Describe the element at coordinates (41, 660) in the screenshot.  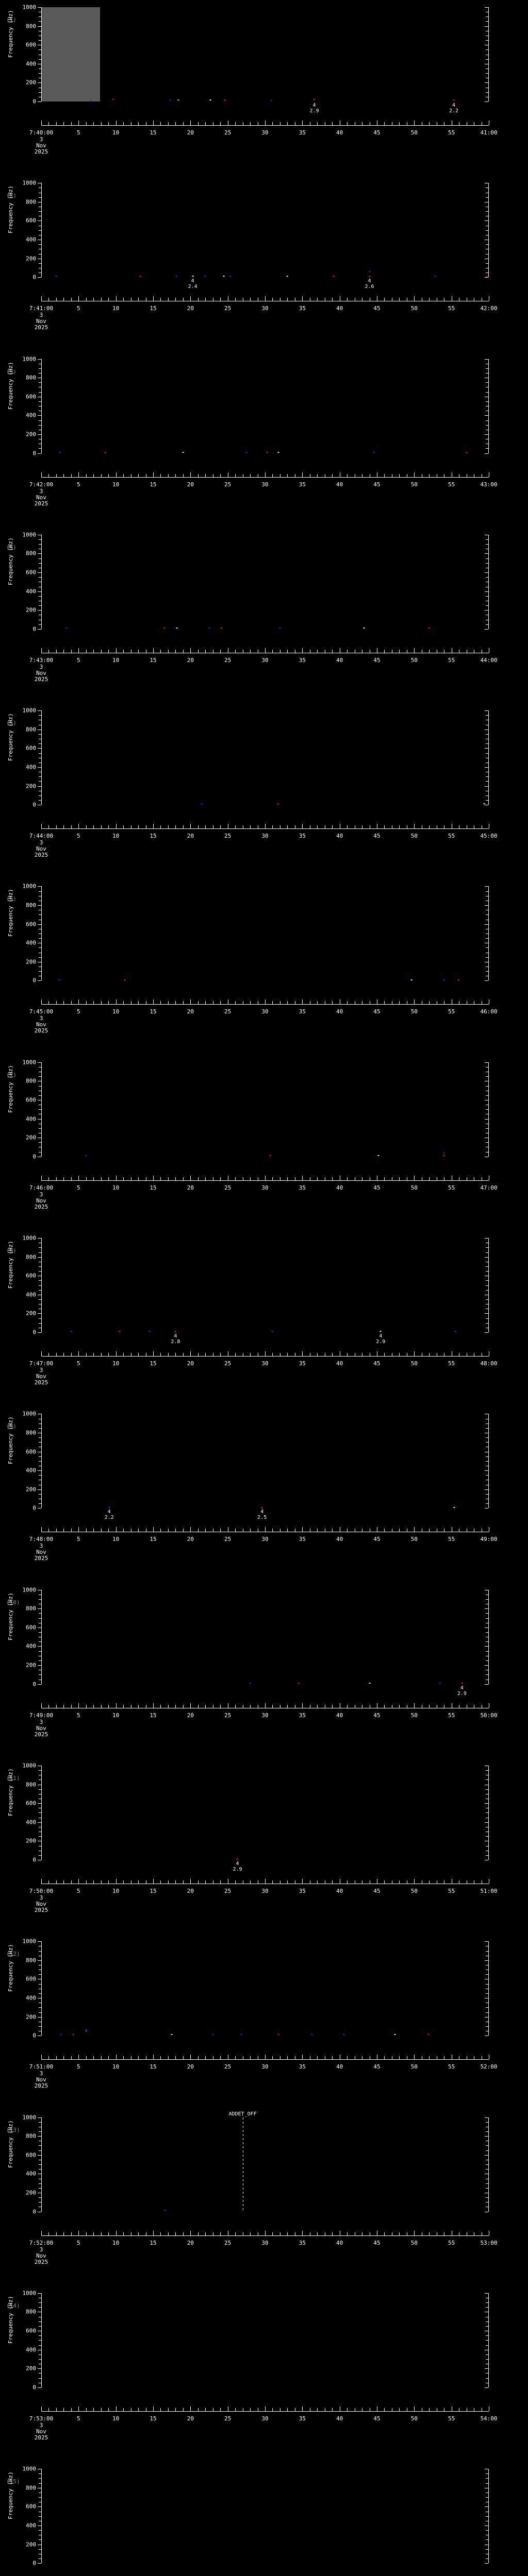
I see `x-axis-start-label: 7:43:00` at that location.